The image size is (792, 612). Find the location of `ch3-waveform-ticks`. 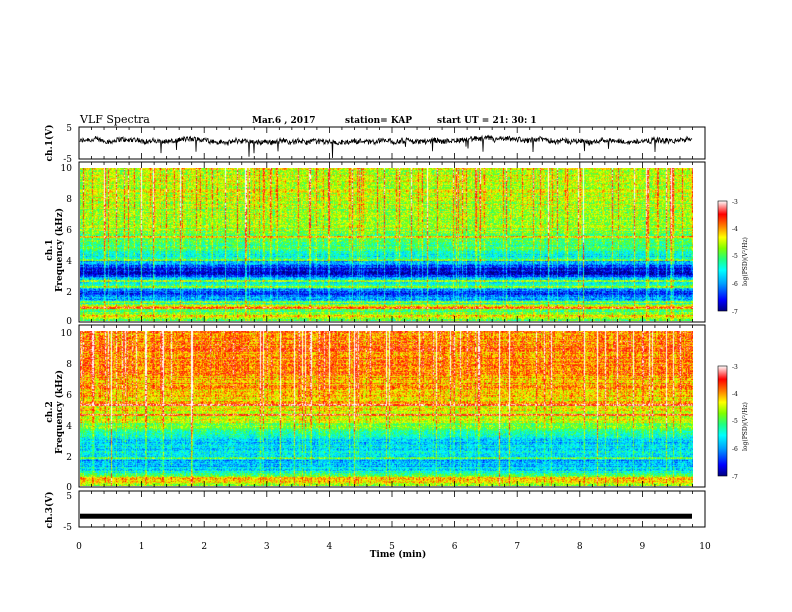

ch3-waveform-ticks is located at coordinates (392, 509).